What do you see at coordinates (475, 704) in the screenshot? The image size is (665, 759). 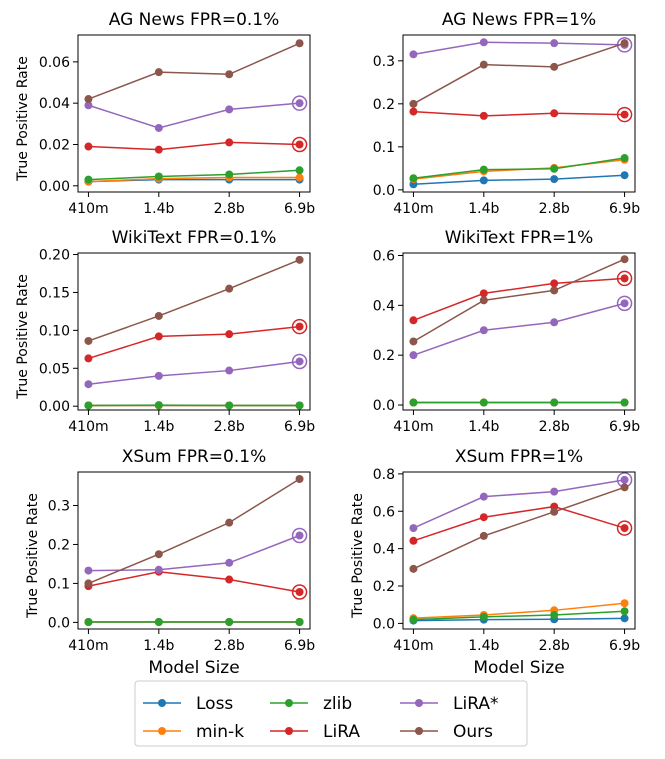 I see `legend-label: LiRA*` at bounding box center [475, 704].